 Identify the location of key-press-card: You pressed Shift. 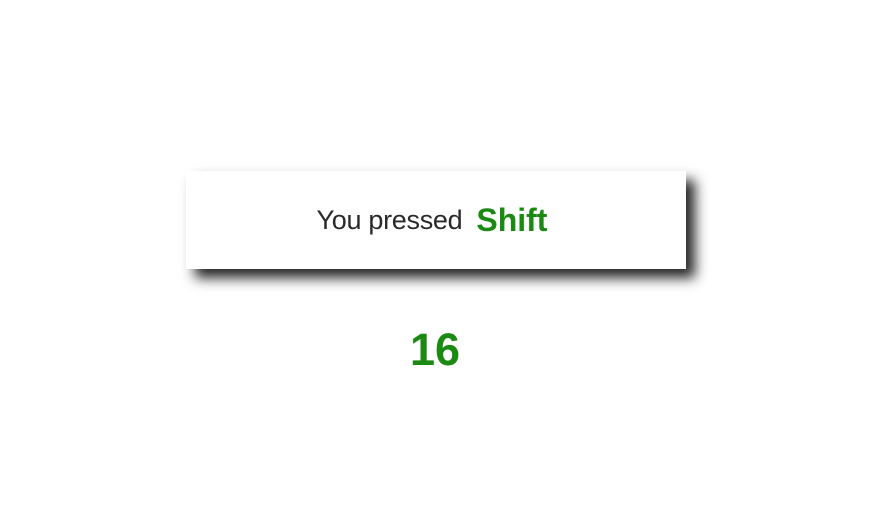
(436, 220).